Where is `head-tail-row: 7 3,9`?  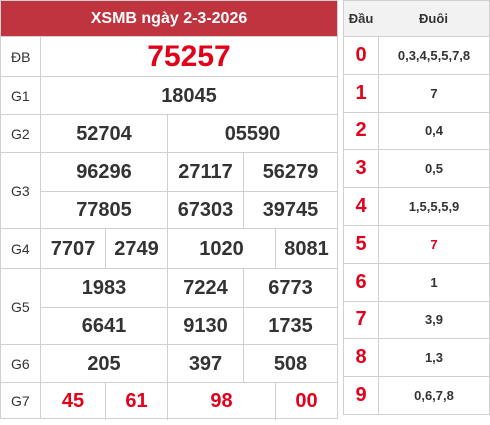 head-tail-row: 7 3,9 is located at coordinates (416, 319).